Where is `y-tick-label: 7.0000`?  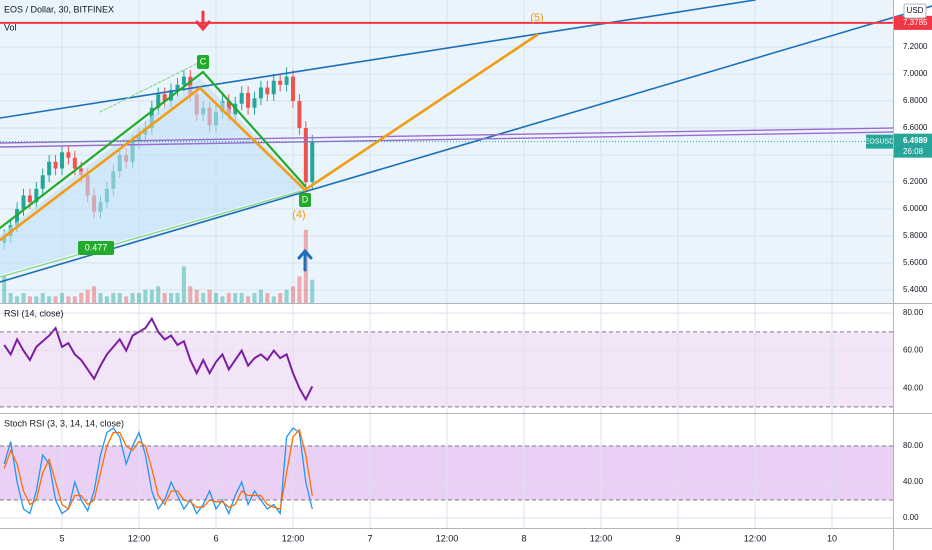 y-tick-label: 7.0000 is located at coordinates (915, 73).